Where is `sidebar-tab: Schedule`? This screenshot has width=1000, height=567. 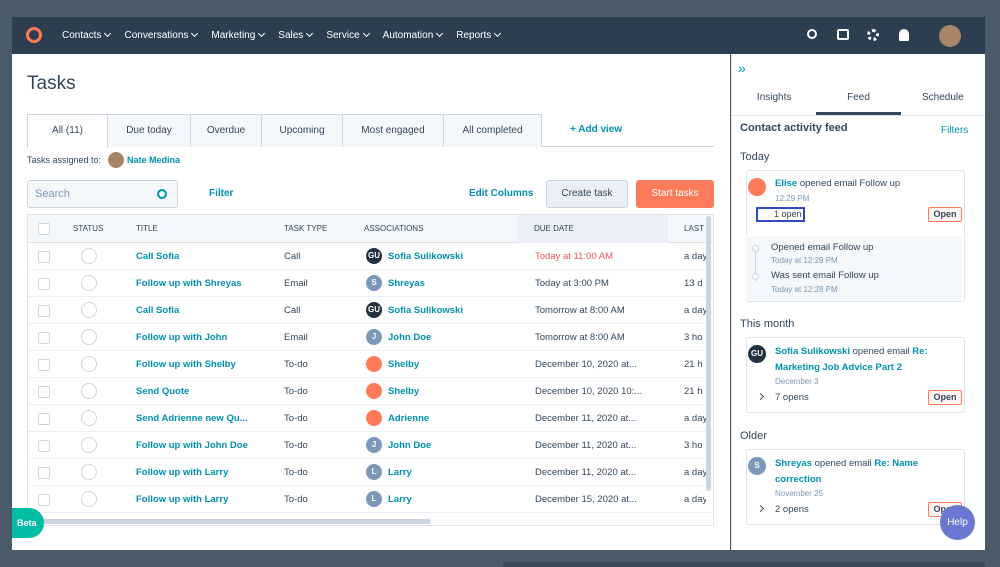 sidebar-tab: Schedule is located at coordinates (942, 97).